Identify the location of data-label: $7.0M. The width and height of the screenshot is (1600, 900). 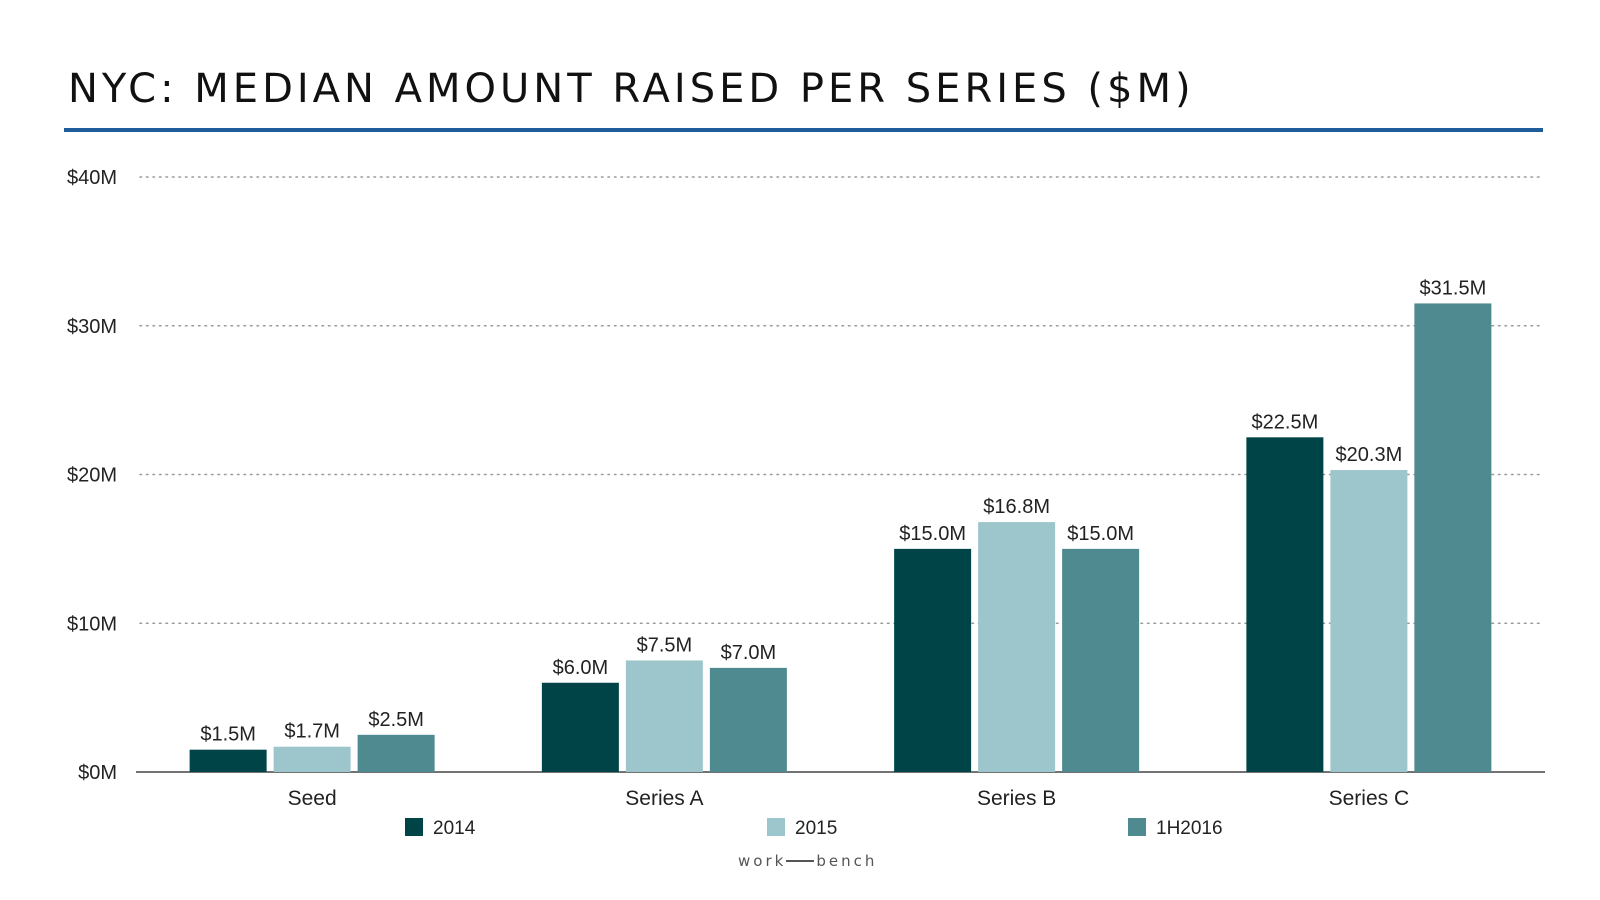
(749, 653).